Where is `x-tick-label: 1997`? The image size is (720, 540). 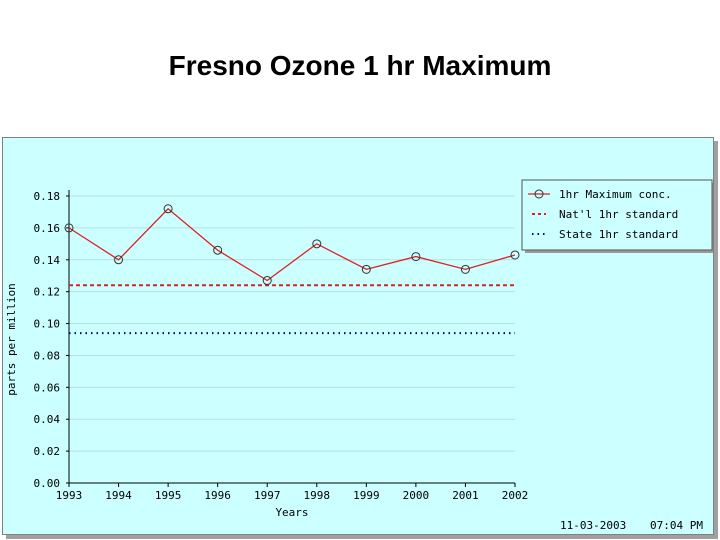 x-tick-label: 1997 is located at coordinates (267, 495).